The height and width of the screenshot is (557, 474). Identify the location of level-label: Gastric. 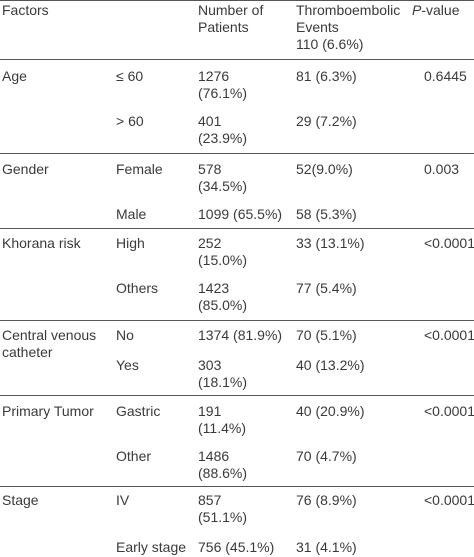
(138, 411).